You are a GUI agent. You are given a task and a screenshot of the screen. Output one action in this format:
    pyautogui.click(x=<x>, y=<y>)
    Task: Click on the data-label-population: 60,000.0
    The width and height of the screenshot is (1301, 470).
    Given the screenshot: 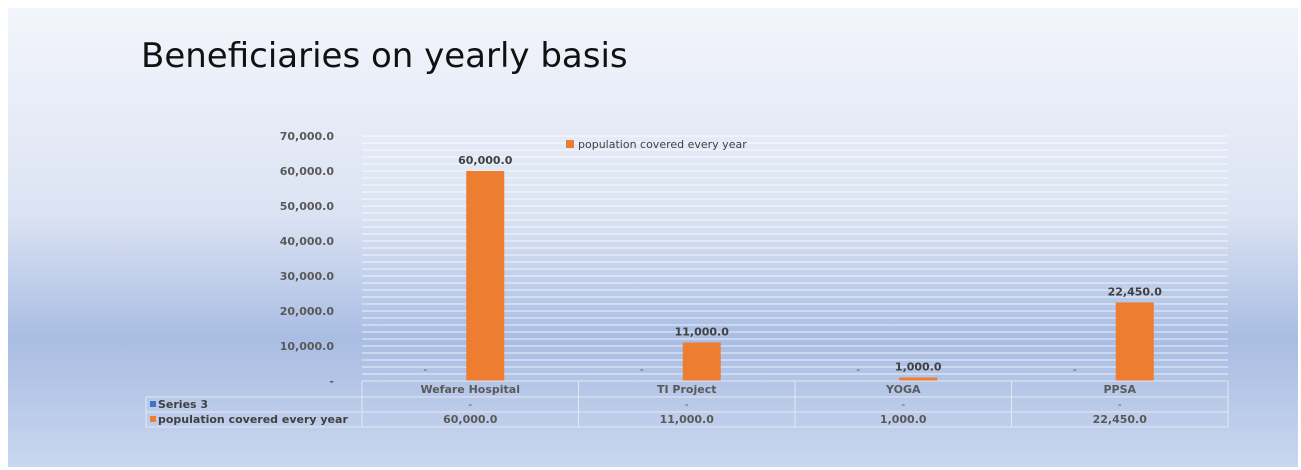 What is the action you would take?
    pyautogui.click(x=485, y=160)
    